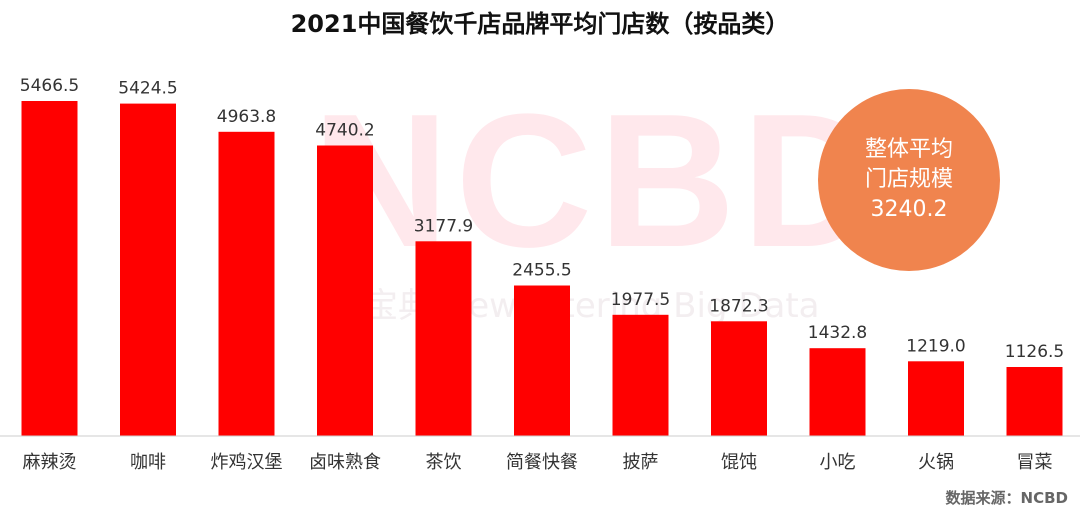 Image resolution: width=1080 pixels, height=513 pixels. What do you see at coordinates (148, 462) in the screenshot?
I see `category-label-1: 咖啡` at bounding box center [148, 462].